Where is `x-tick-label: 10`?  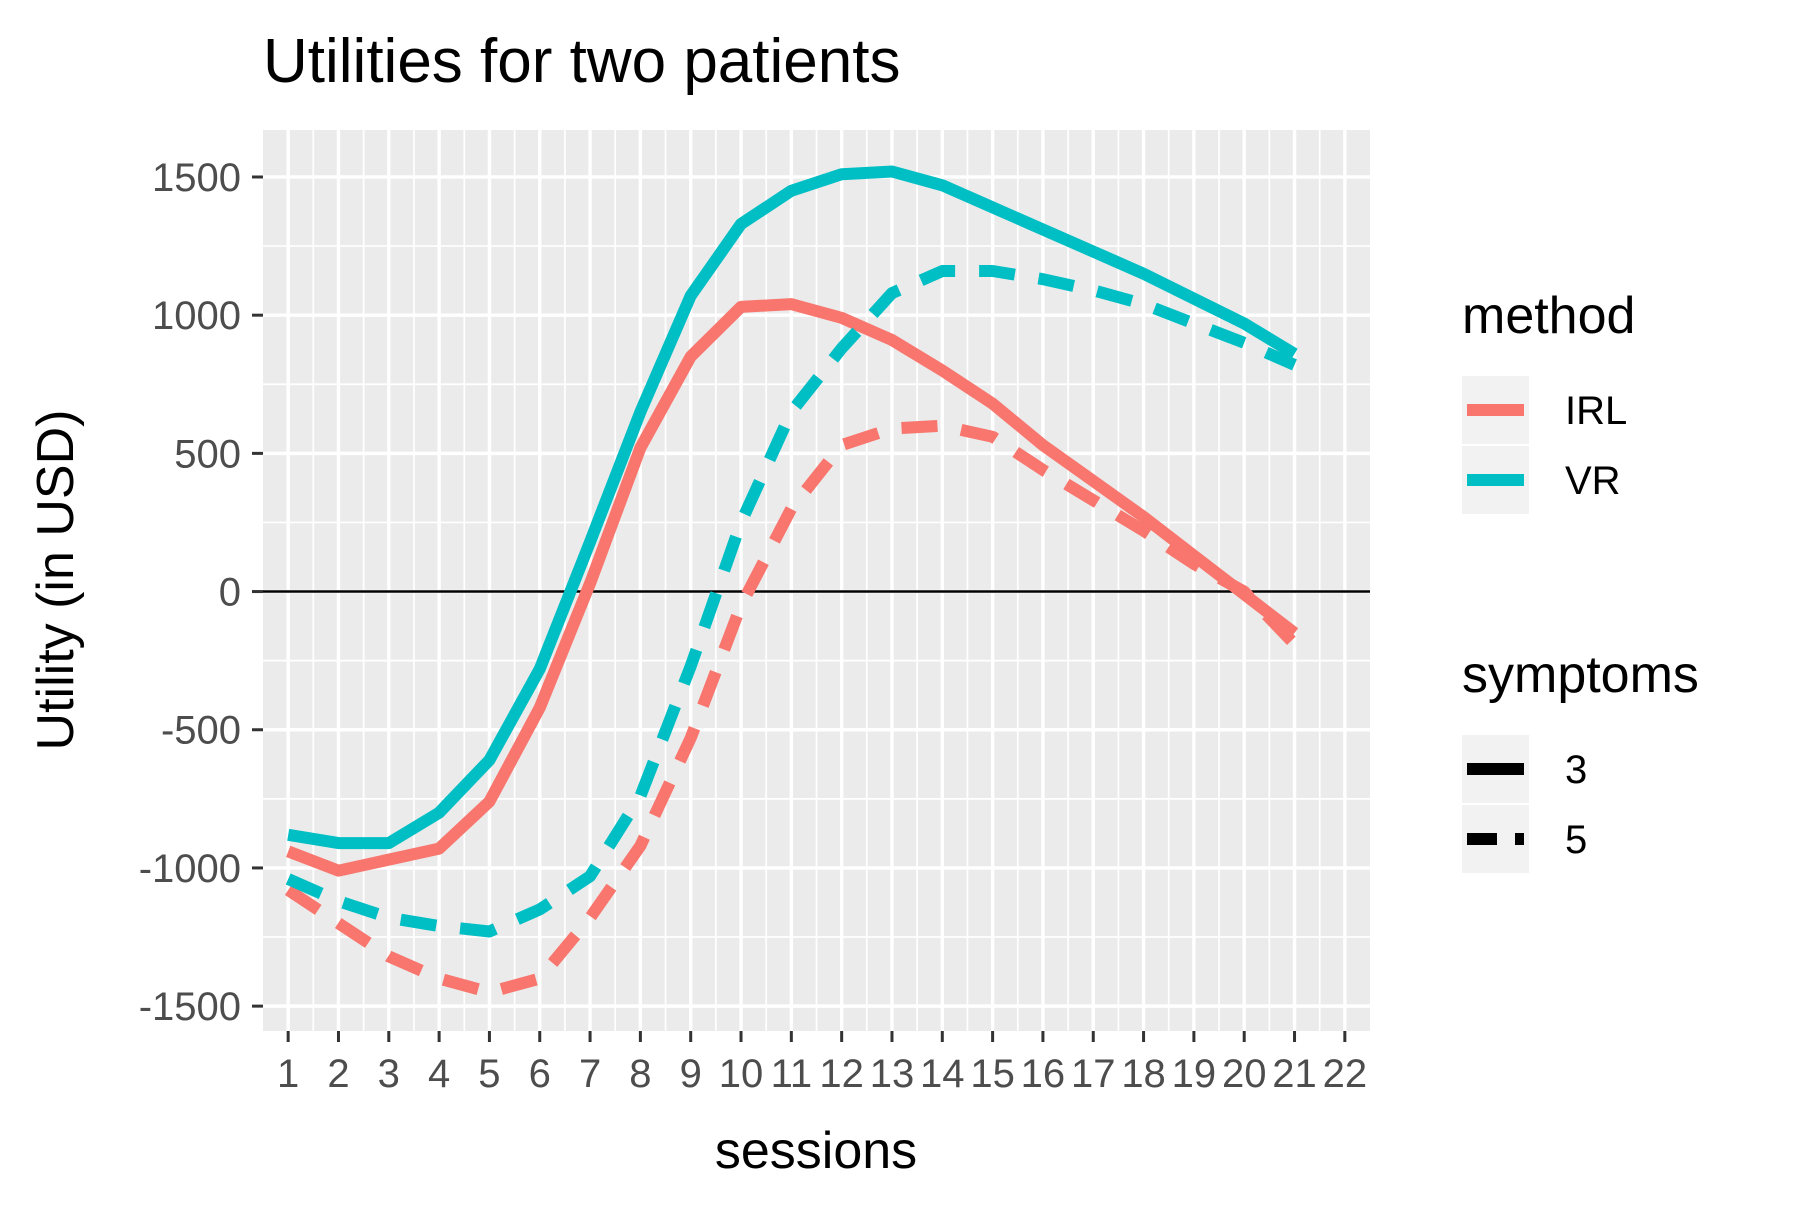 x-tick-label: 10 is located at coordinates (741, 1074).